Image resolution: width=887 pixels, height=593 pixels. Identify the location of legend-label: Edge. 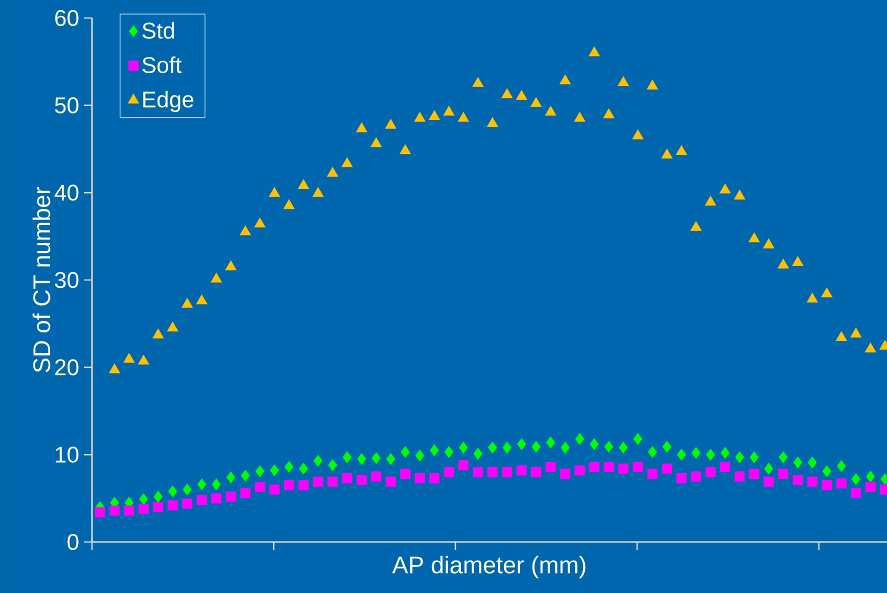
(168, 101).